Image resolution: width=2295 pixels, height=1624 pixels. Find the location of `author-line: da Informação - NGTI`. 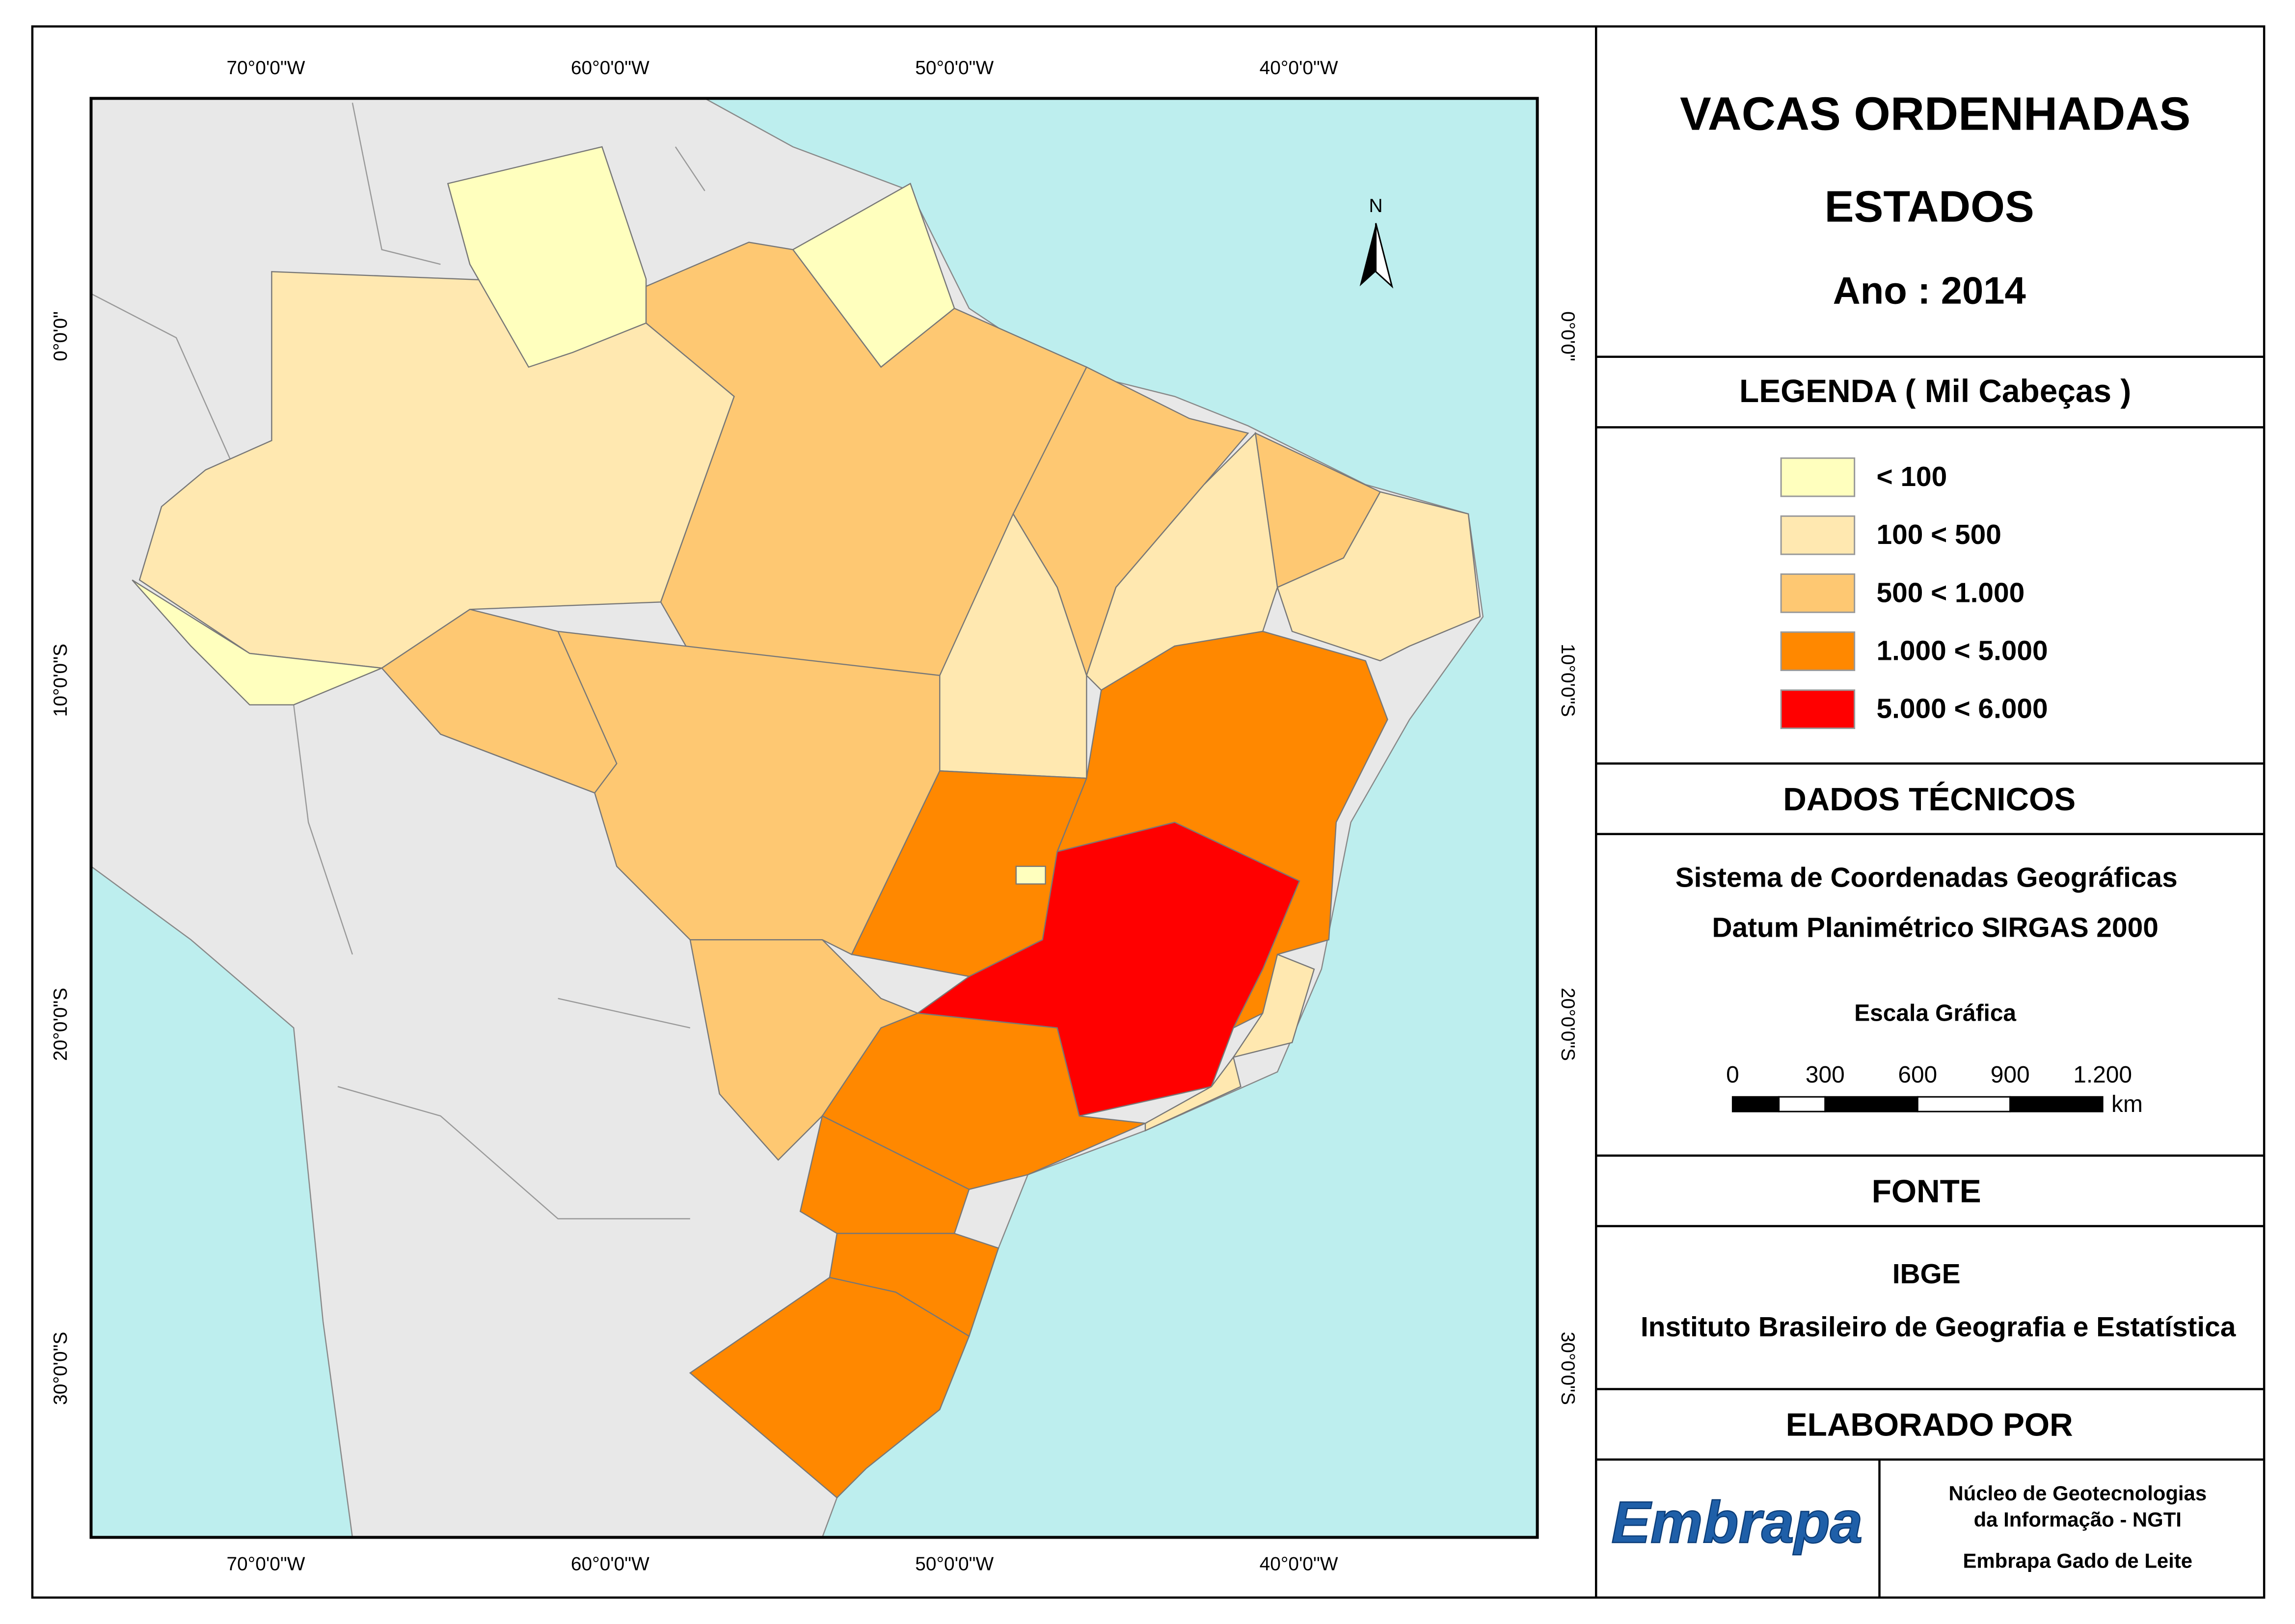

author-line: da Informação - NGTI is located at coordinates (2078, 1519).